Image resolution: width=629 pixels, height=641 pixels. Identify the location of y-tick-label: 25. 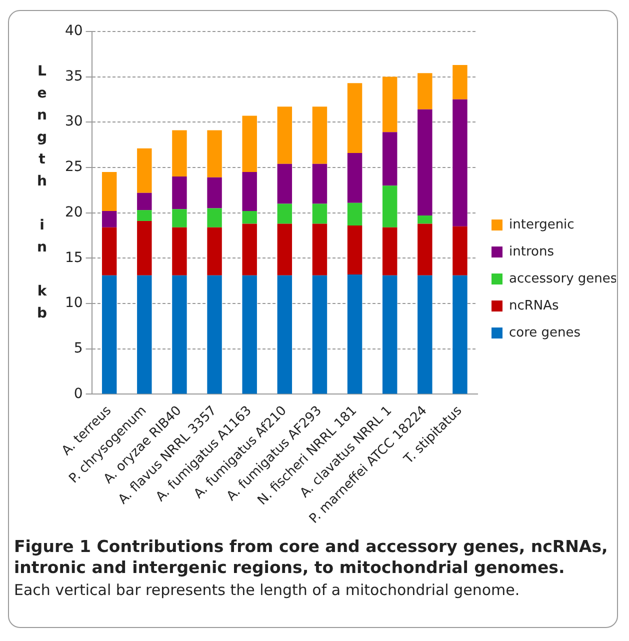
(73, 167).